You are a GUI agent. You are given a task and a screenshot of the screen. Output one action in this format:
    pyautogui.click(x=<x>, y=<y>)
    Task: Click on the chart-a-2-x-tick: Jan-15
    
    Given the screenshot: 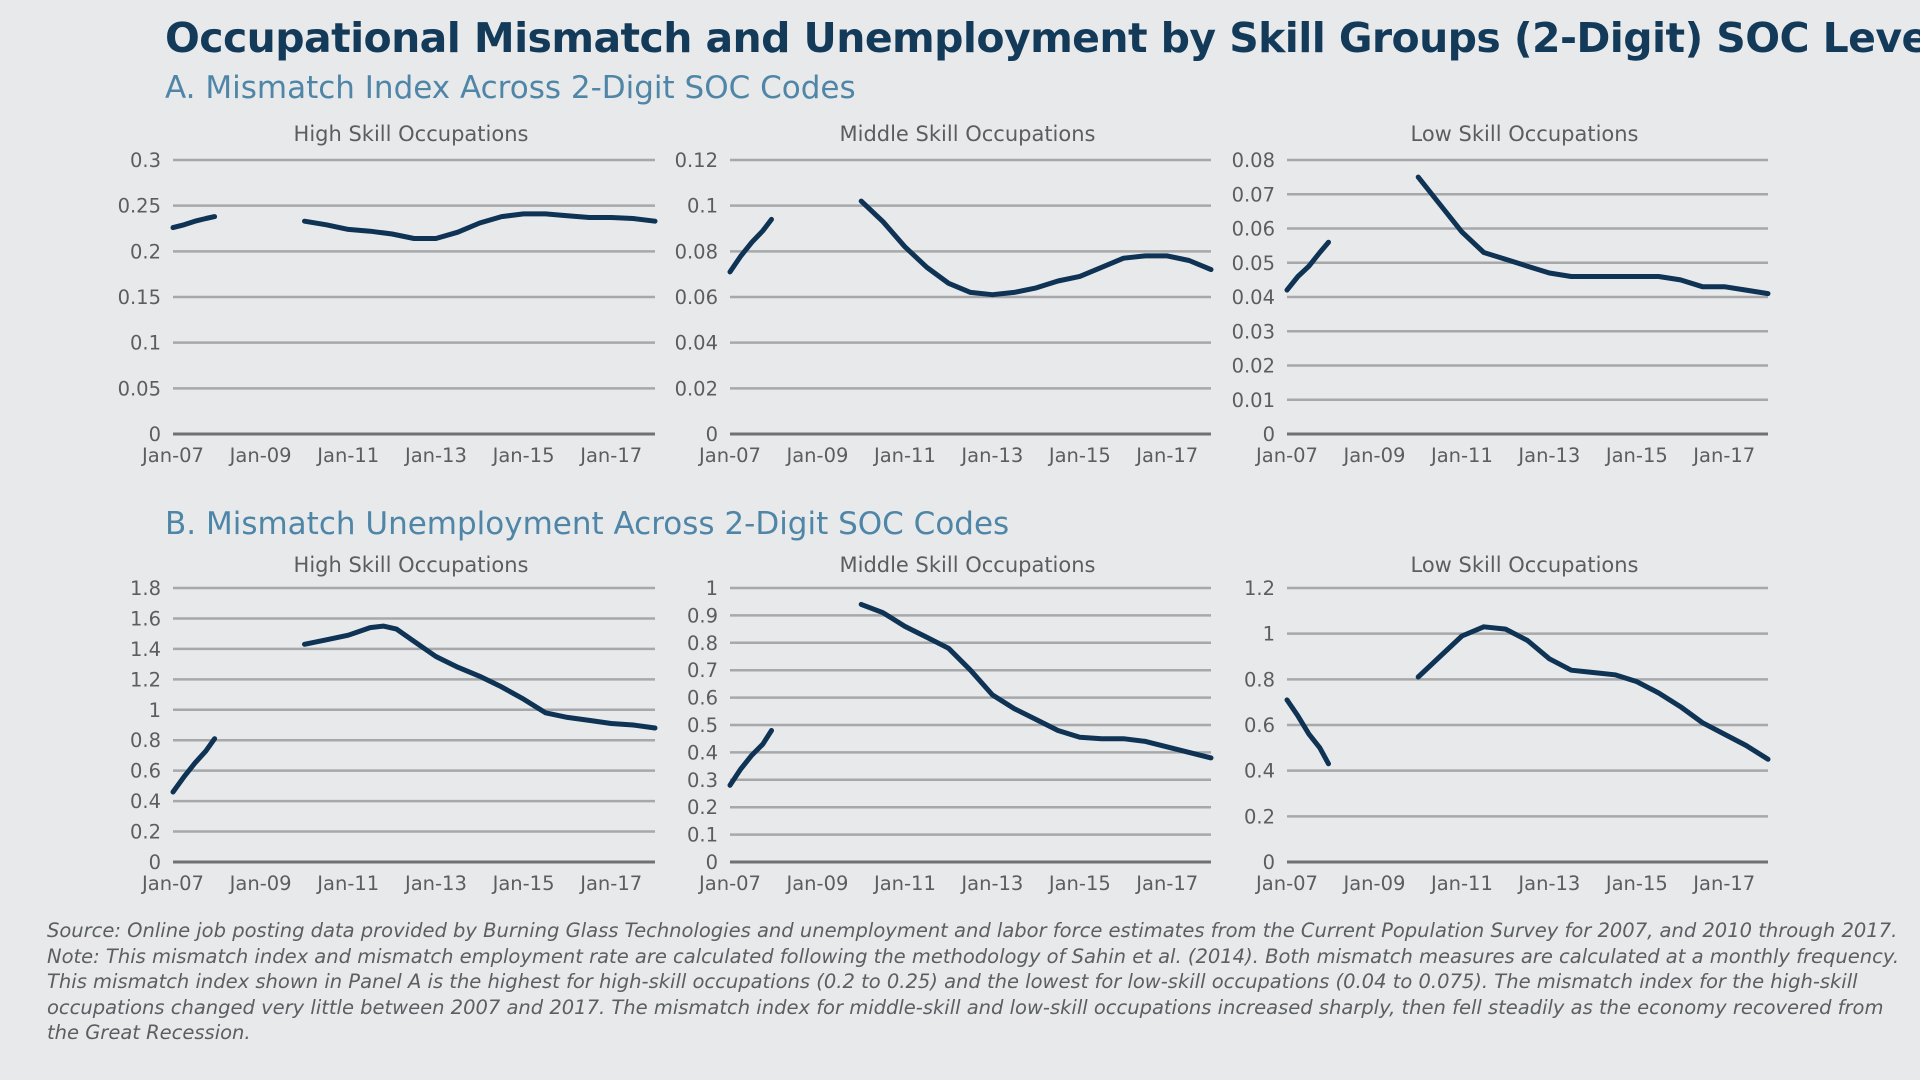 What is the action you would take?
    pyautogui.click(x=1636, y=455)
    